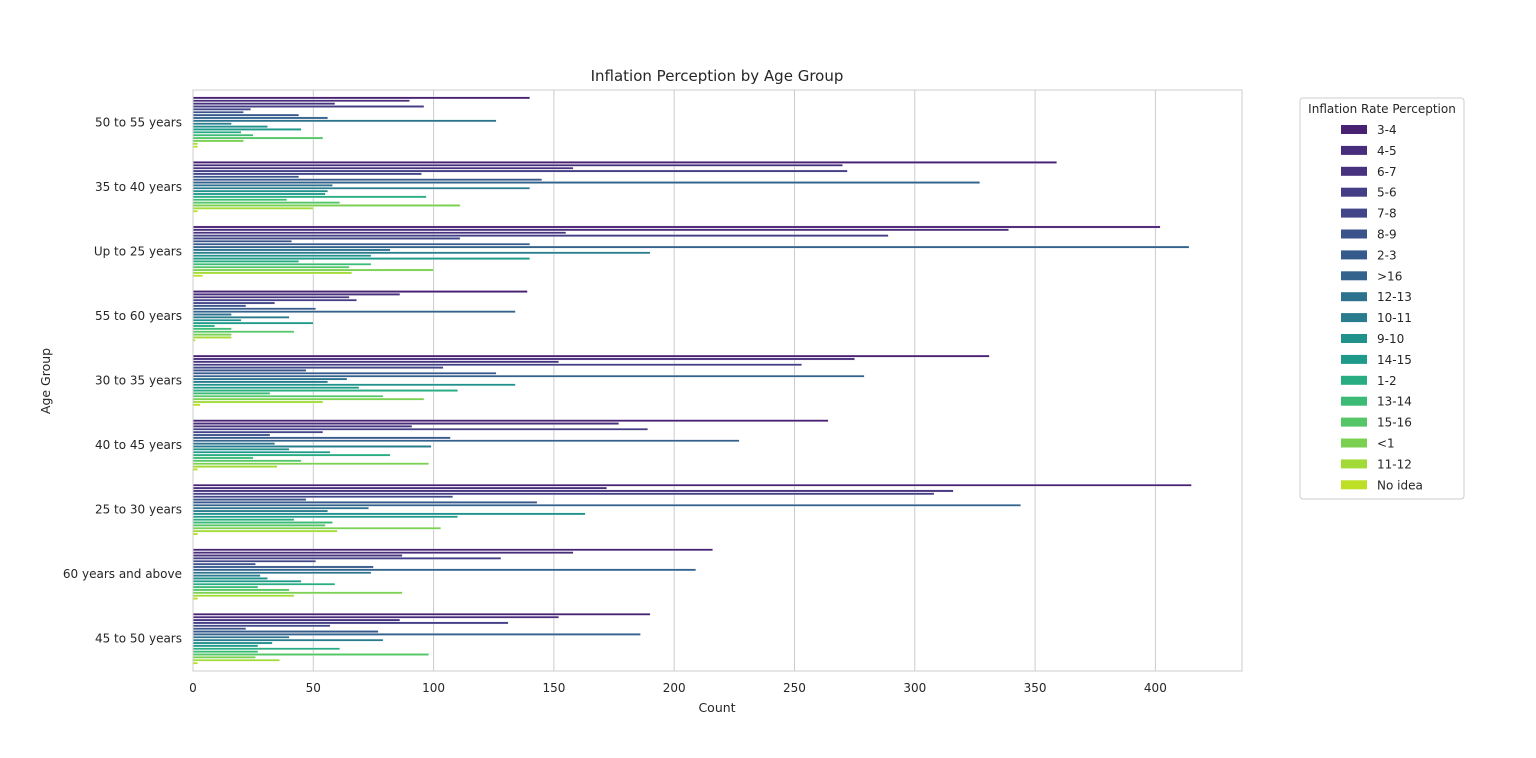 The width and height of the screenshot is (1536, 758). I want to click on legend-label: 15-16, so click(1394, 423).